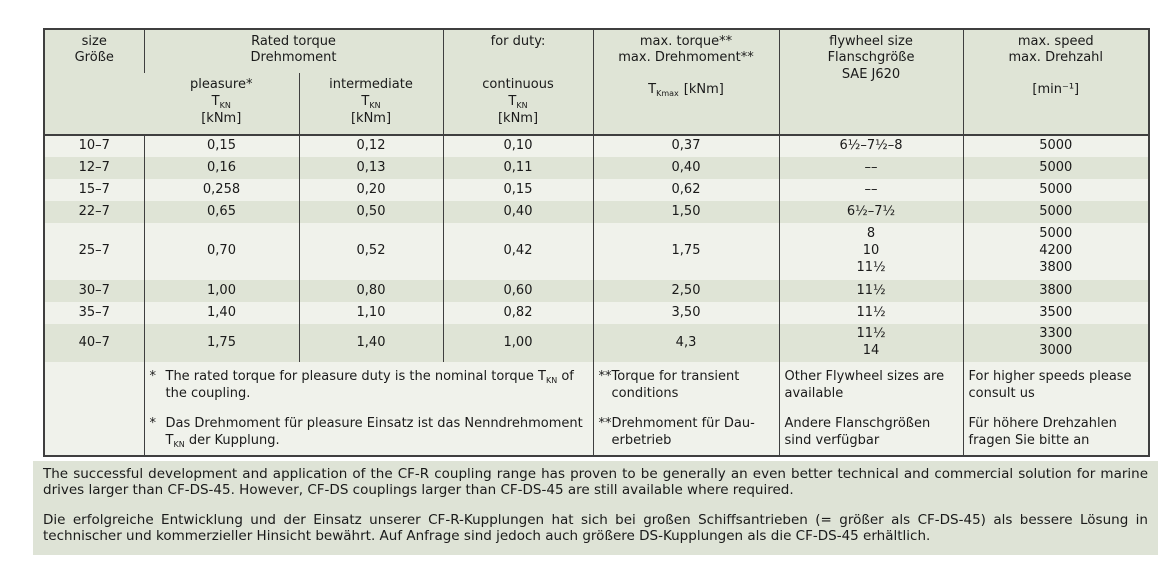 The image size is (1175, 561). I want to click on max-torque-cell: 0,40, so click(686, 168).